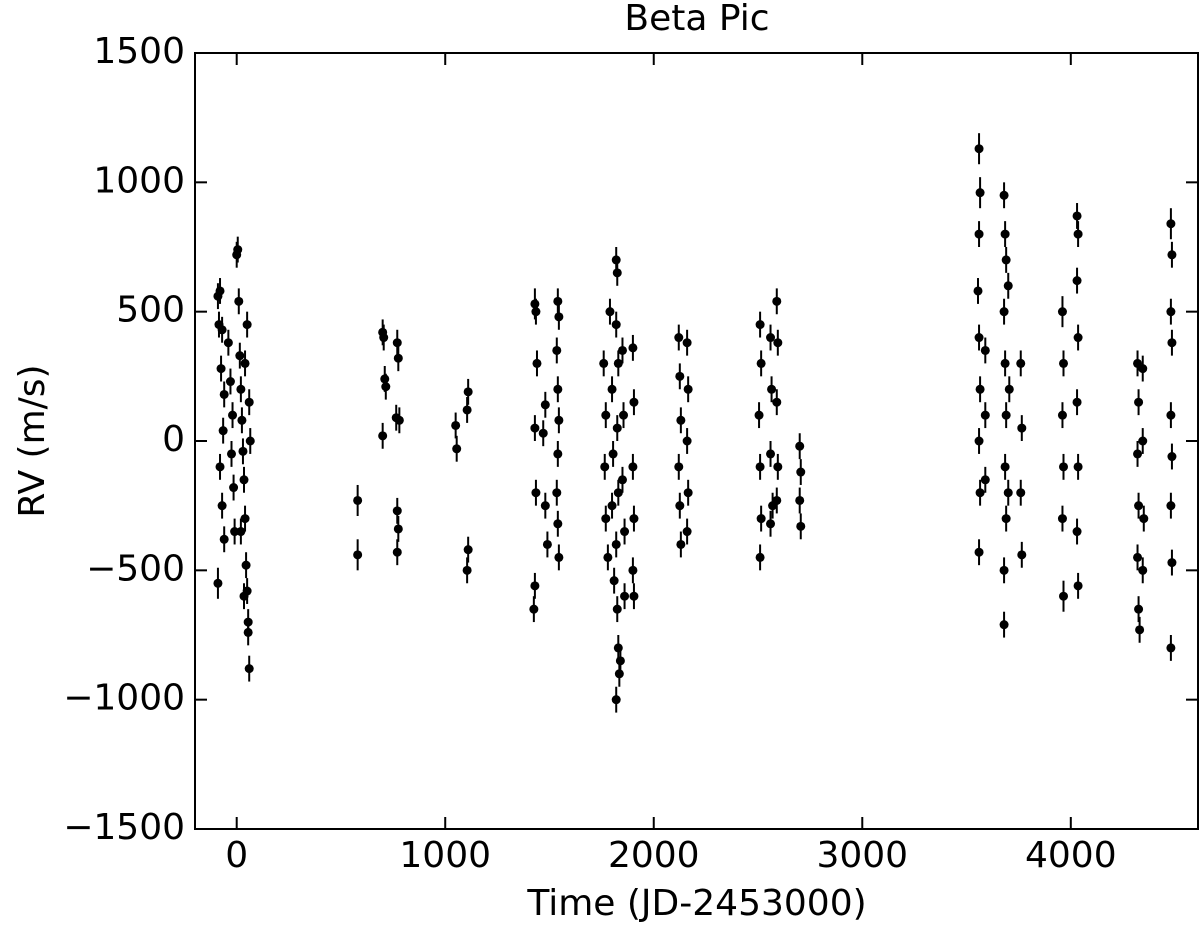  Describe the element at coordinates (139, 180) in the screenshot. I see `y-tick-label: 1000` at that location.